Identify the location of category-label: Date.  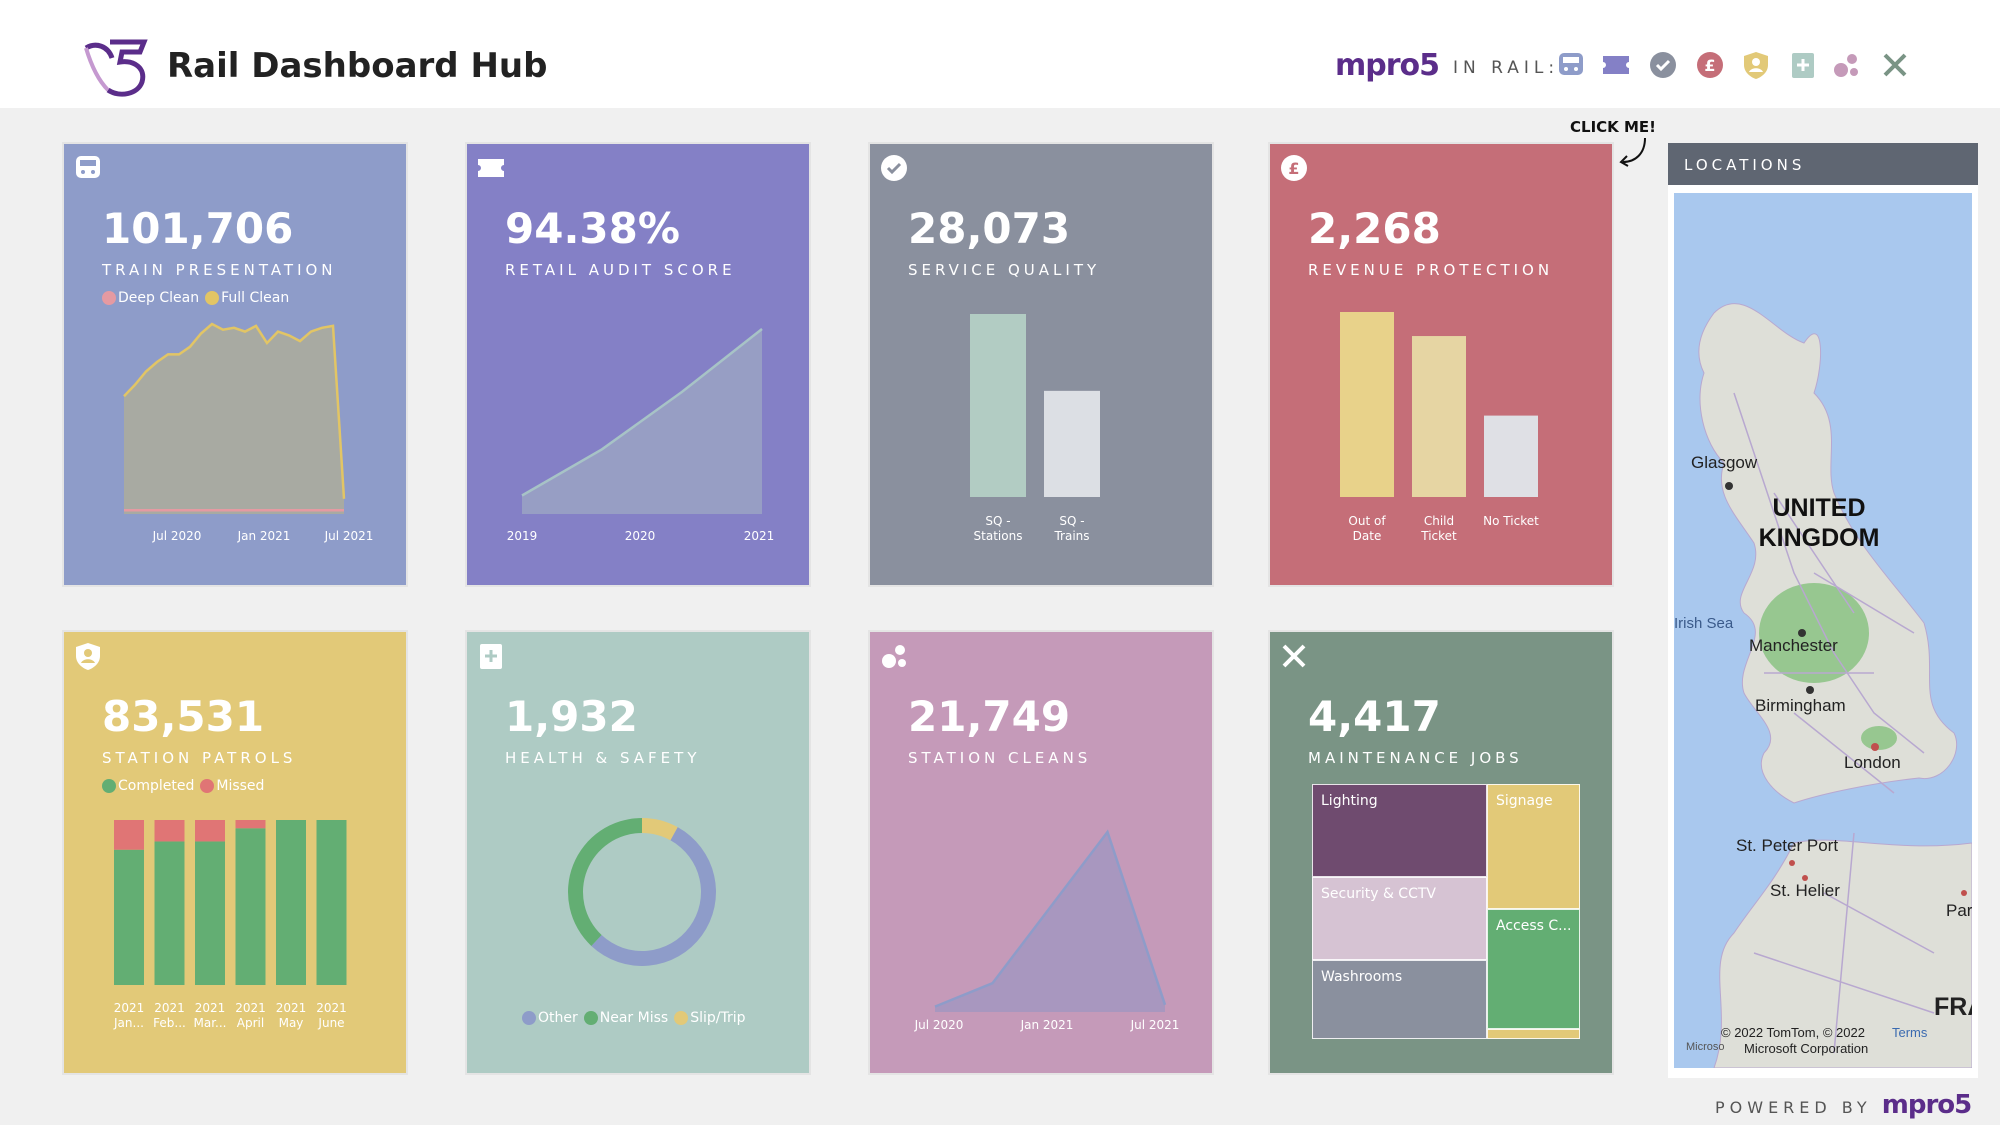
(1367, 536).